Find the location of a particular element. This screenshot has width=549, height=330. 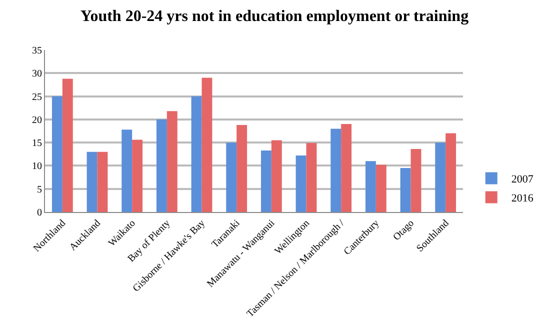

y-tick-label: 10 is located at coordinates (37, 166).